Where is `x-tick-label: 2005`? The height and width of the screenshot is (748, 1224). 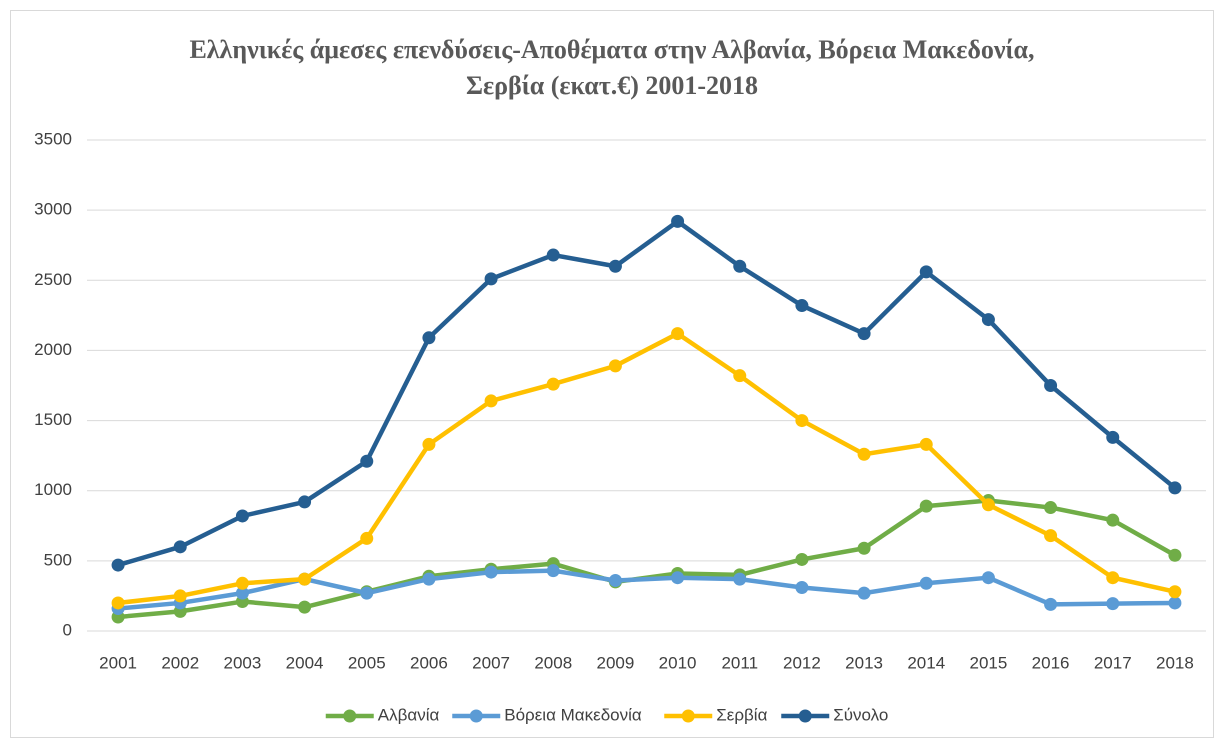
x-tick-label: 2005 is located at coordinates (367, 662).